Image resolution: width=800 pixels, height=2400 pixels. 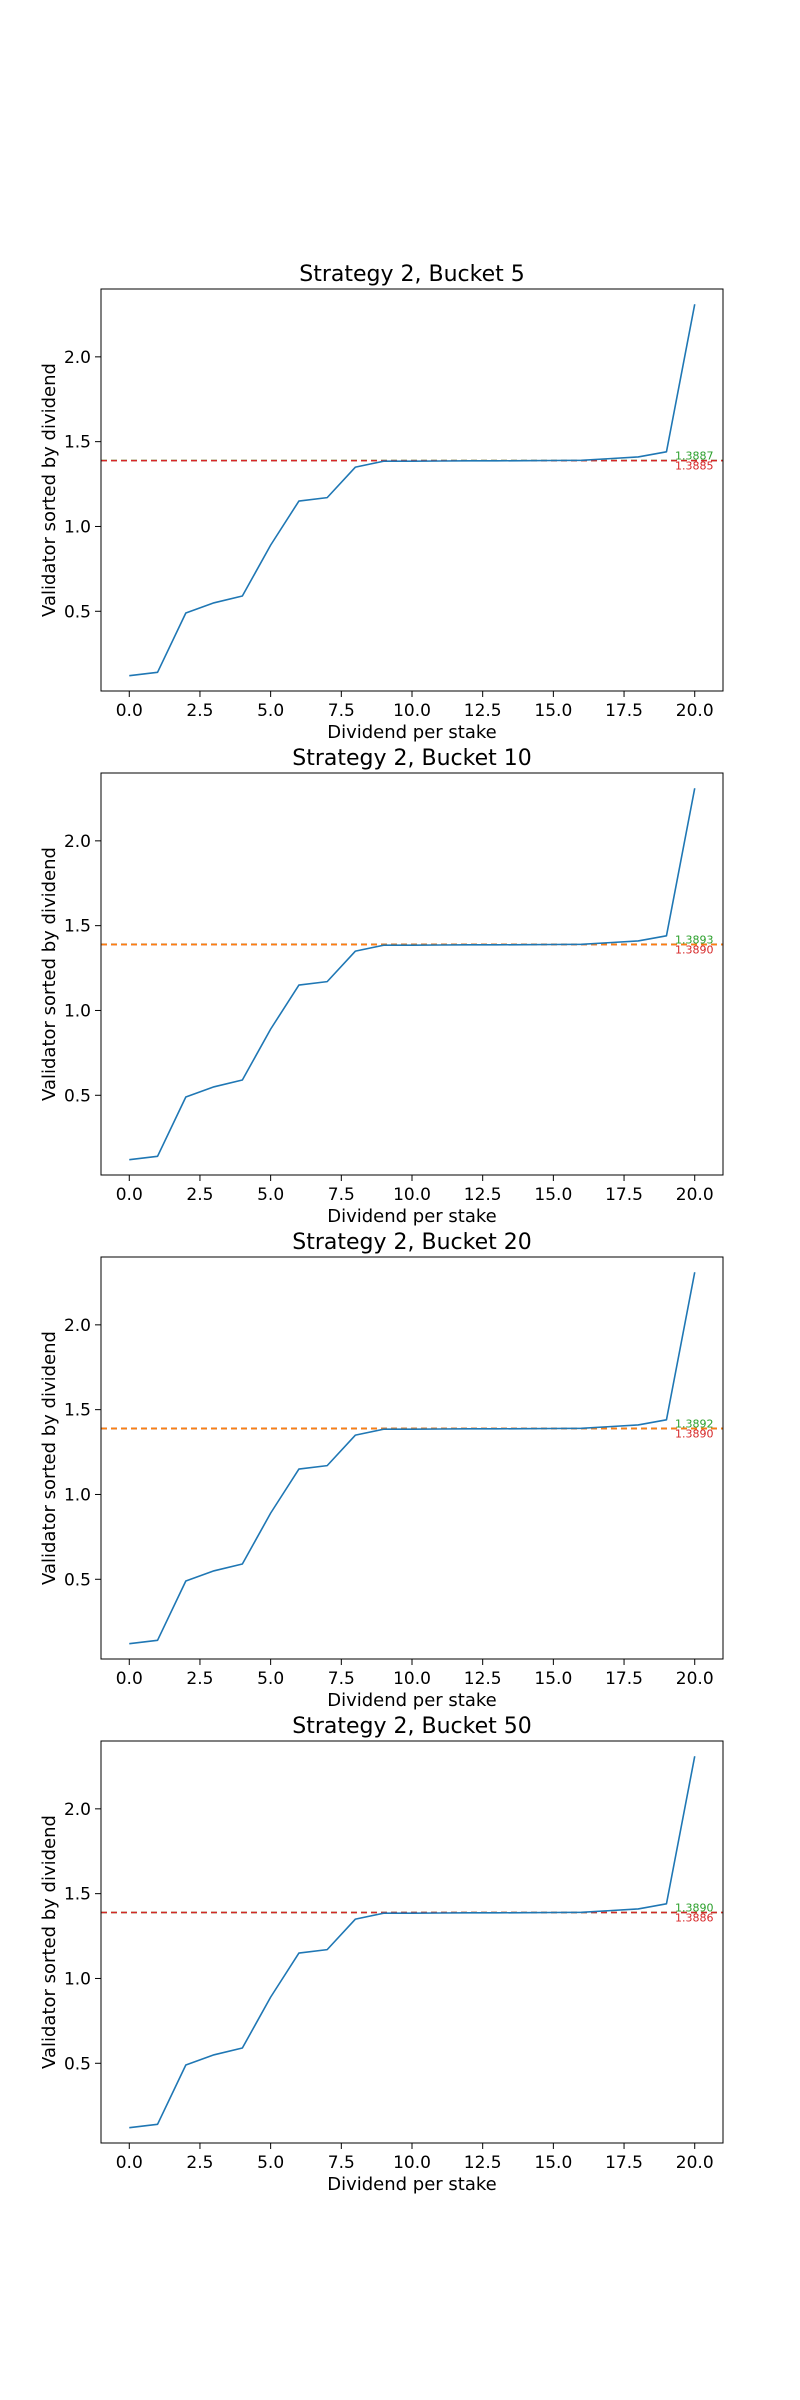 What do you see at coordinates (694, 1423) in the screenshot?
I see `reference-line-label: 1.3892` at bounding box center [694, 1423].